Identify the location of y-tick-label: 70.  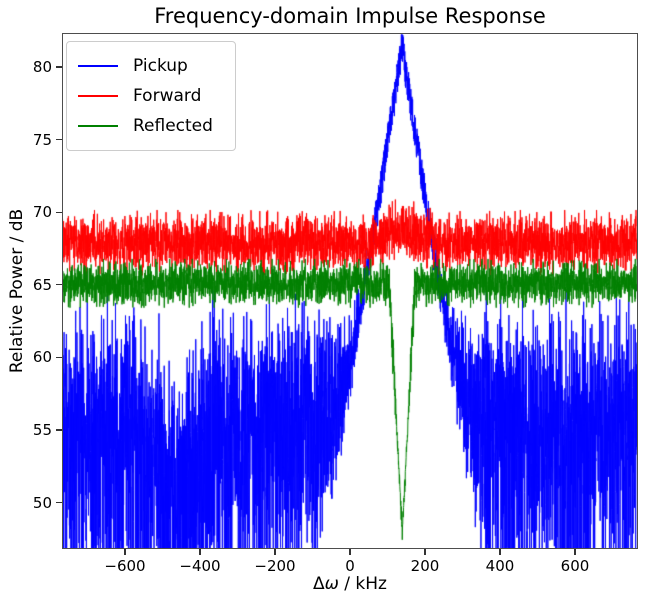
(42, 212).